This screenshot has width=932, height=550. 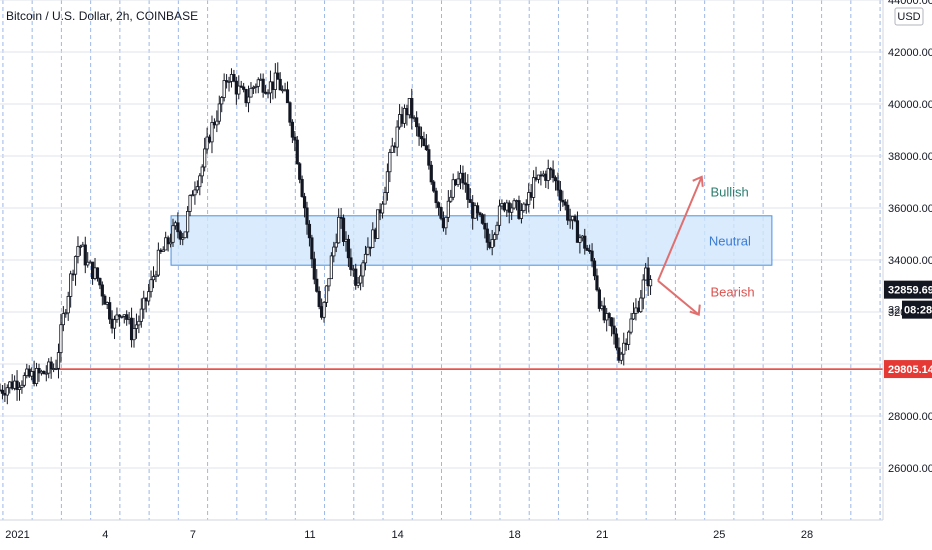 What do you see at coordinates (910, 53) in the screenshot?
I see `price-tick-label: 42000.00` at bounding box center [910, 53].